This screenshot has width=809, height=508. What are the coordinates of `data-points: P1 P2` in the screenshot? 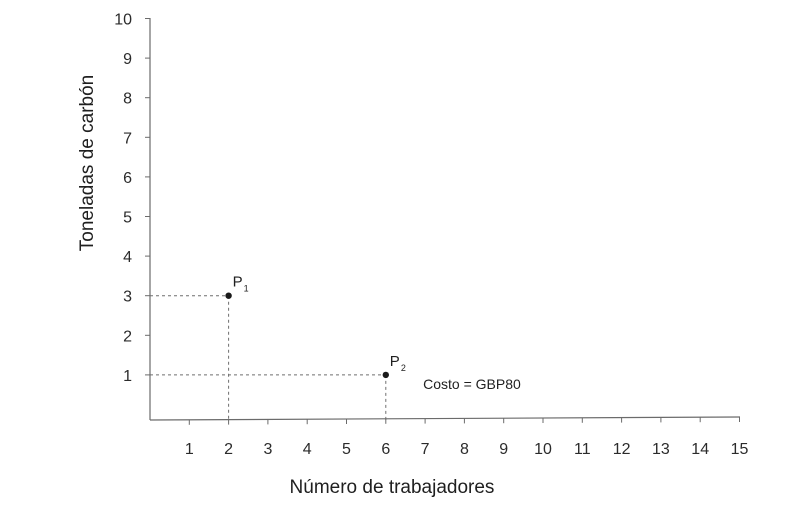 It's located at (315, 326).